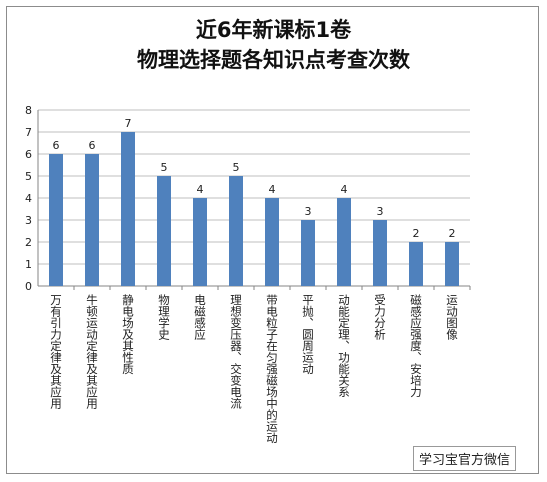 Image resolution: width=547 pixels, height=482 pixels. What do you see at coordinates (56, 352) in the screenshot?
I see `x-category-label: 万有引力定律及其应用` at bounding box center [56, 352].